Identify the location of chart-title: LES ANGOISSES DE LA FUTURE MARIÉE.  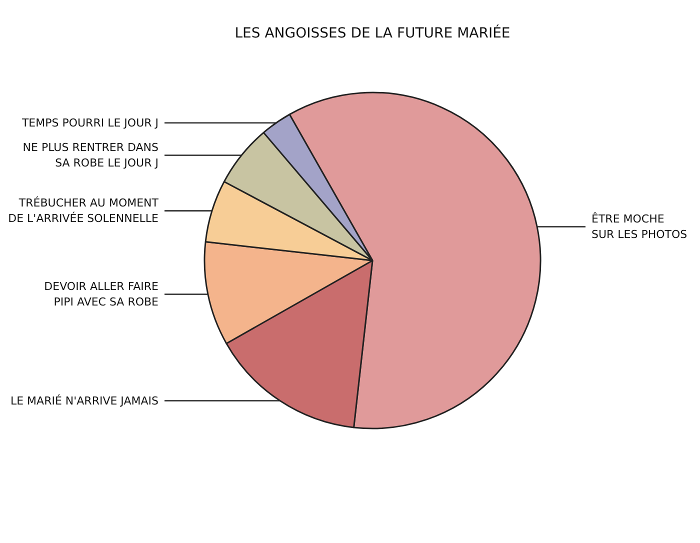
(372, 33).